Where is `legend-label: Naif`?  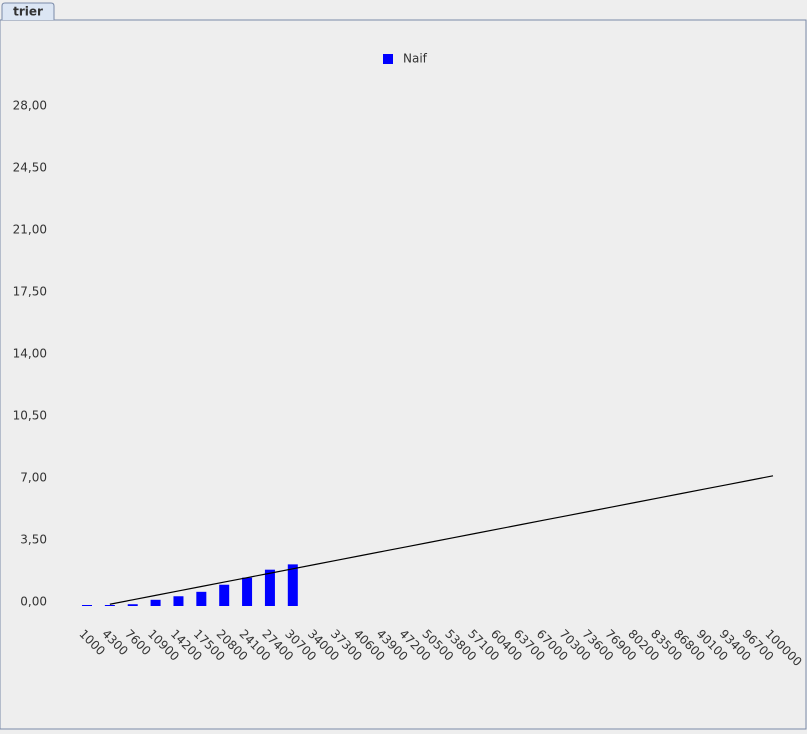
legend-label: Naif is located at coordinates (415, 59).